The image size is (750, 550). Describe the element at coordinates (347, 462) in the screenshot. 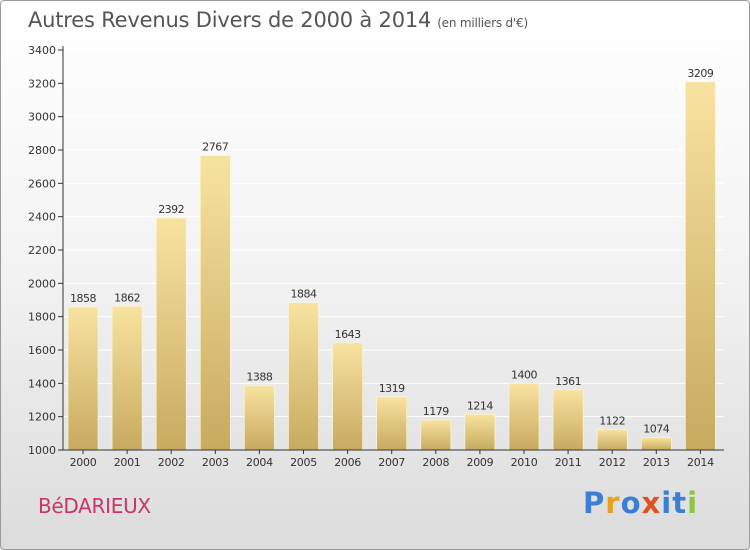

I see `x-tick-label: 2006` at that location.